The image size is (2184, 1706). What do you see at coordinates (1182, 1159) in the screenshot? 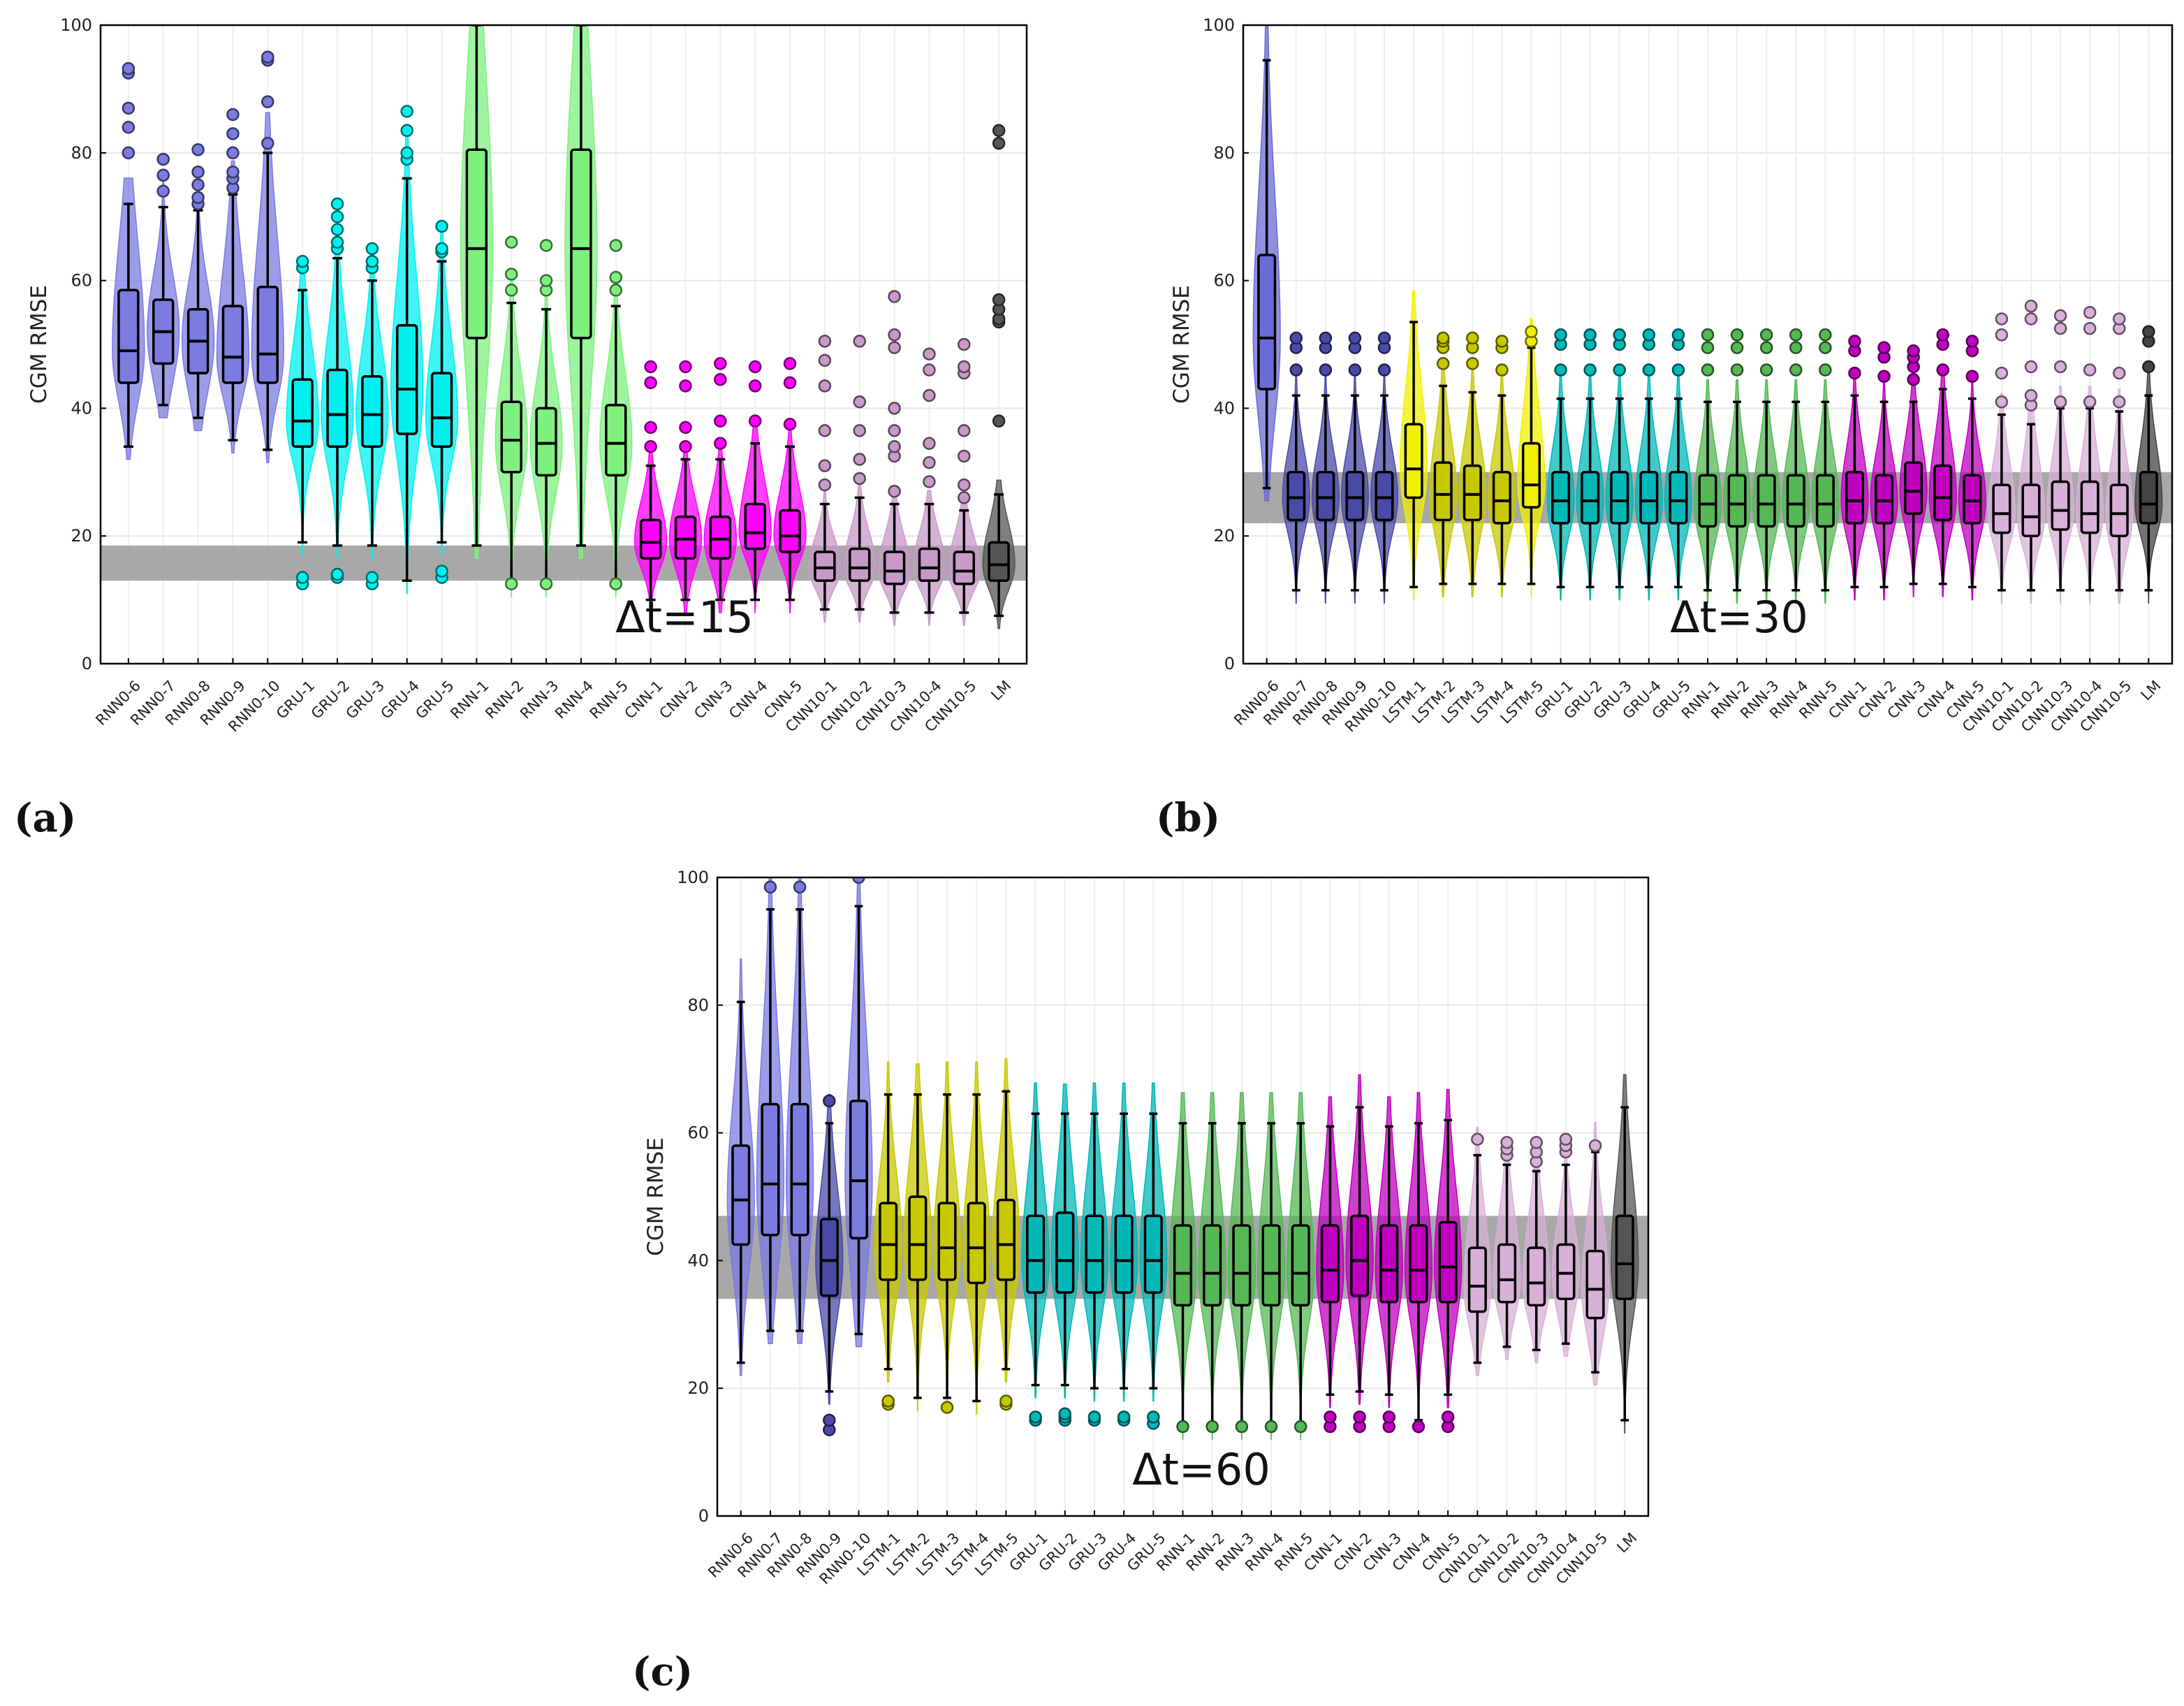
I see `plot-area` at bounding box center [1182, 1159].